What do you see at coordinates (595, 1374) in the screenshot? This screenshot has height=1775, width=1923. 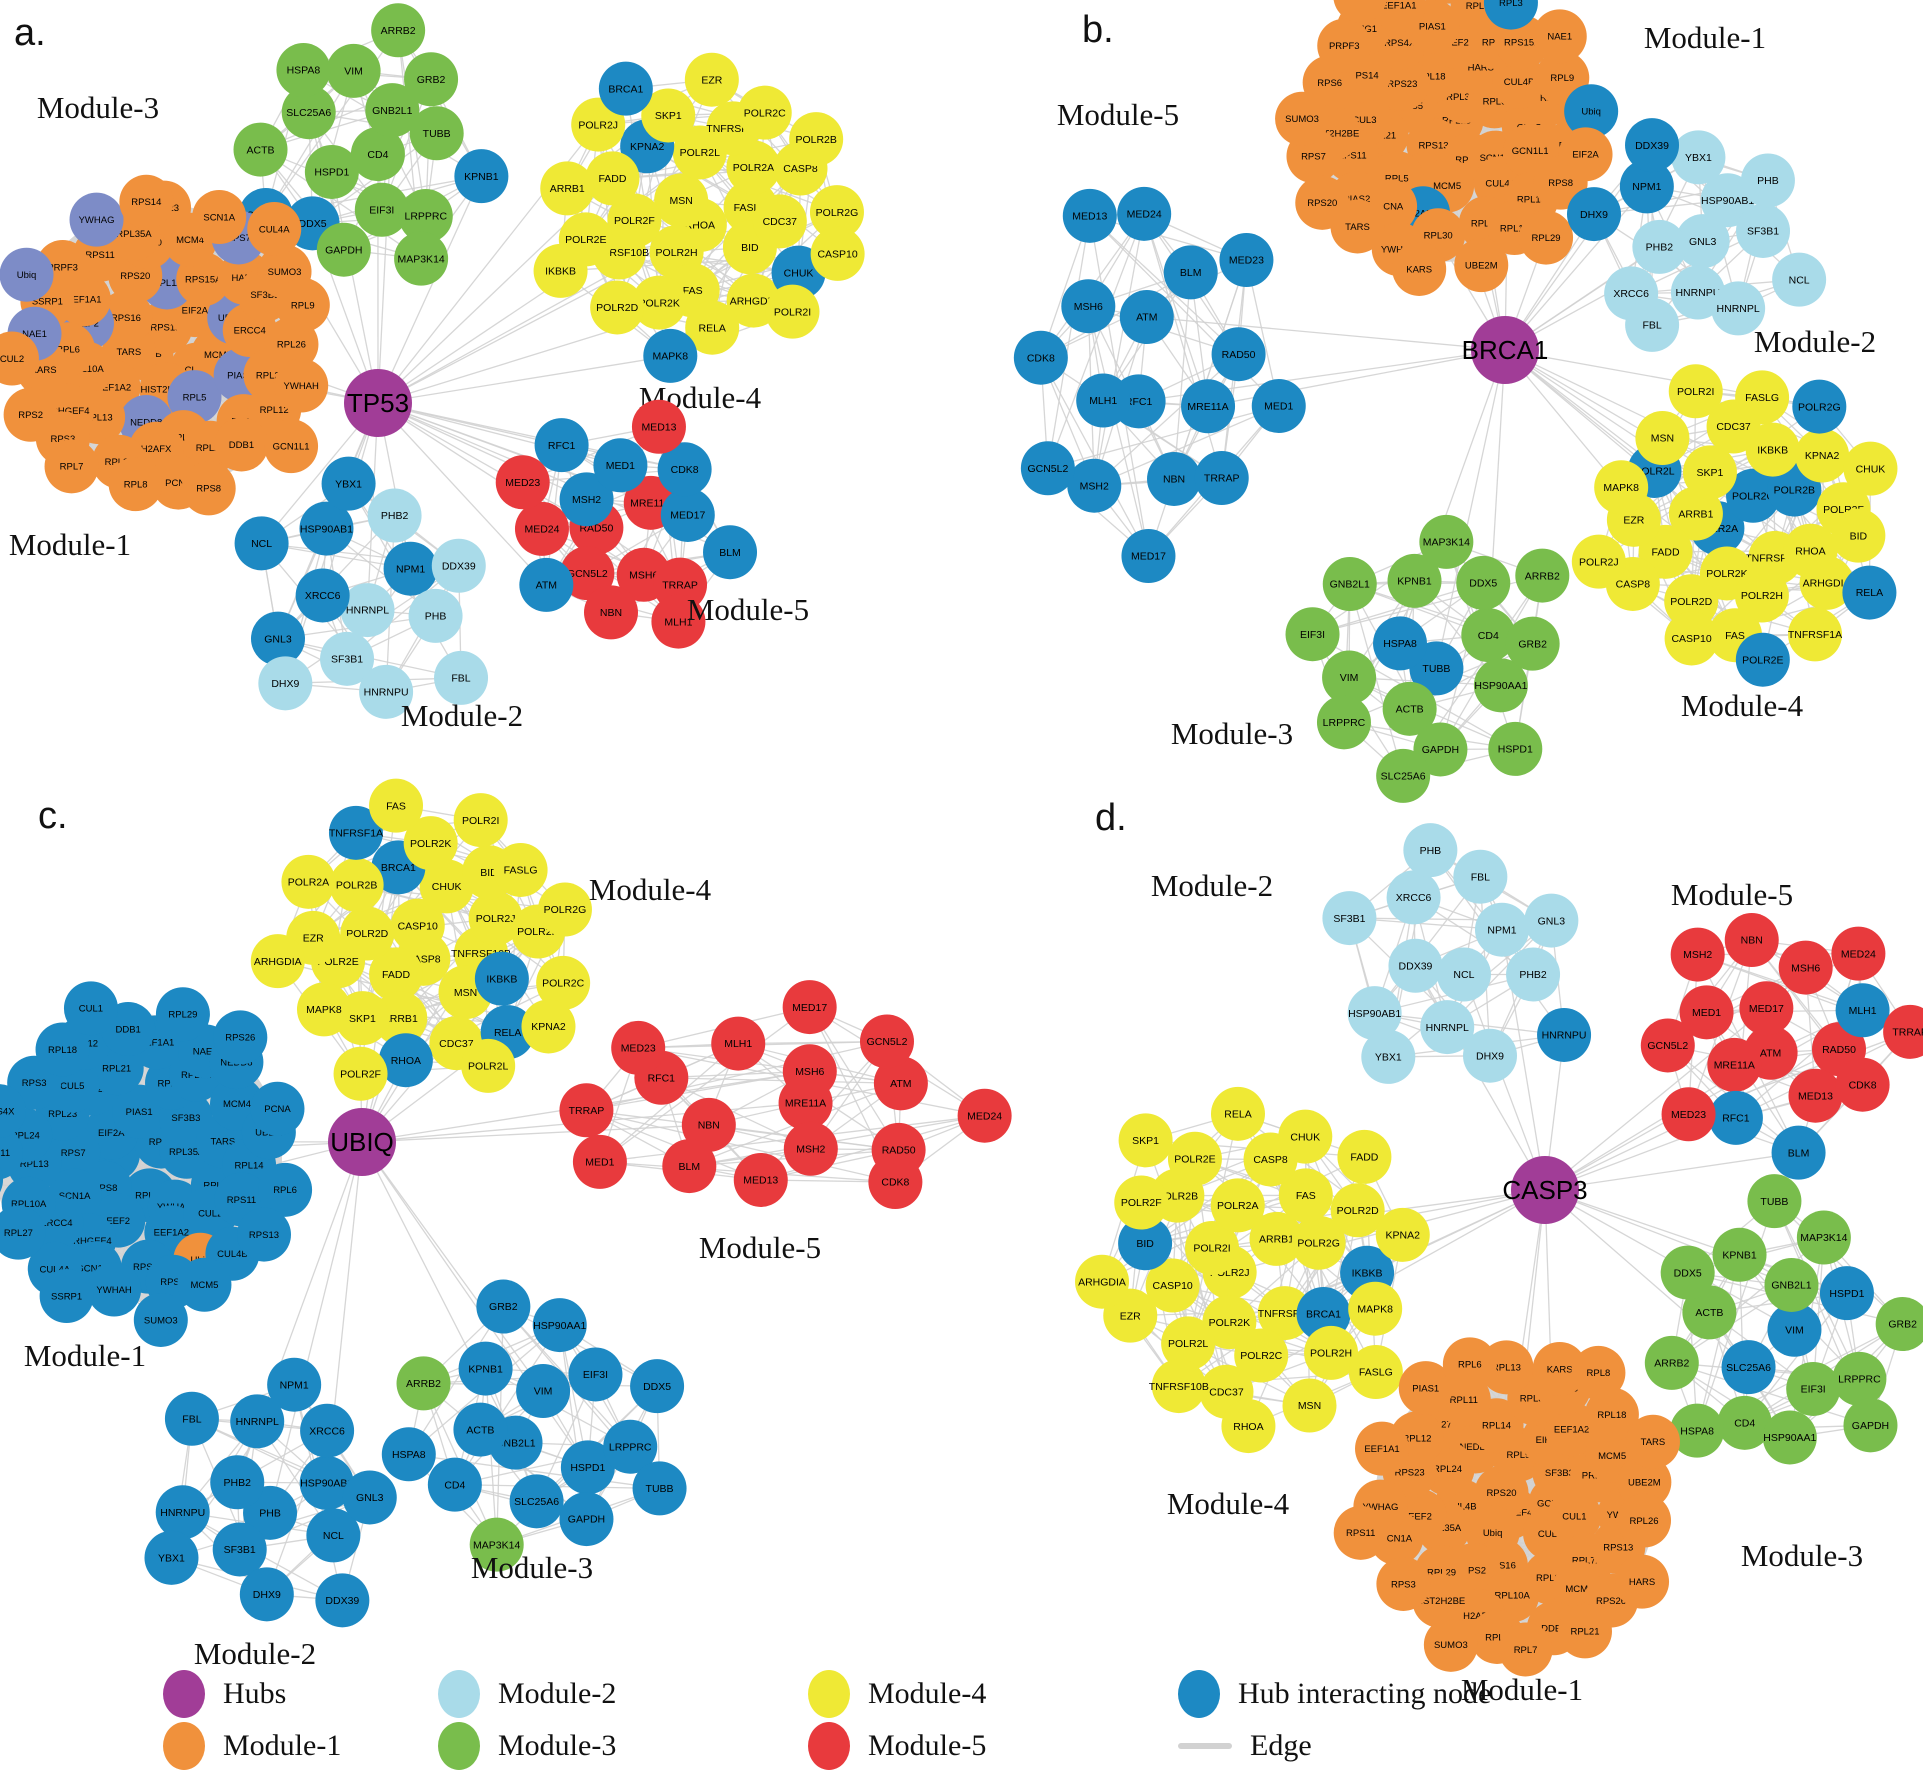 I see `node-EIF3I` at bounding box center [595, 1374].